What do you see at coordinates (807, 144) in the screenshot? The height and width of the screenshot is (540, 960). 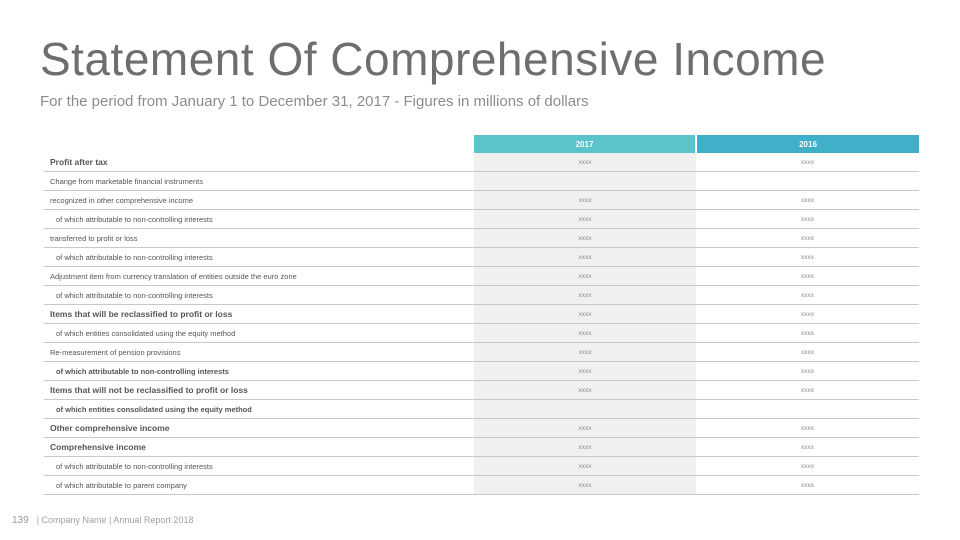 I see `header-year-2016: 2016` at bounding box center [807, 144].